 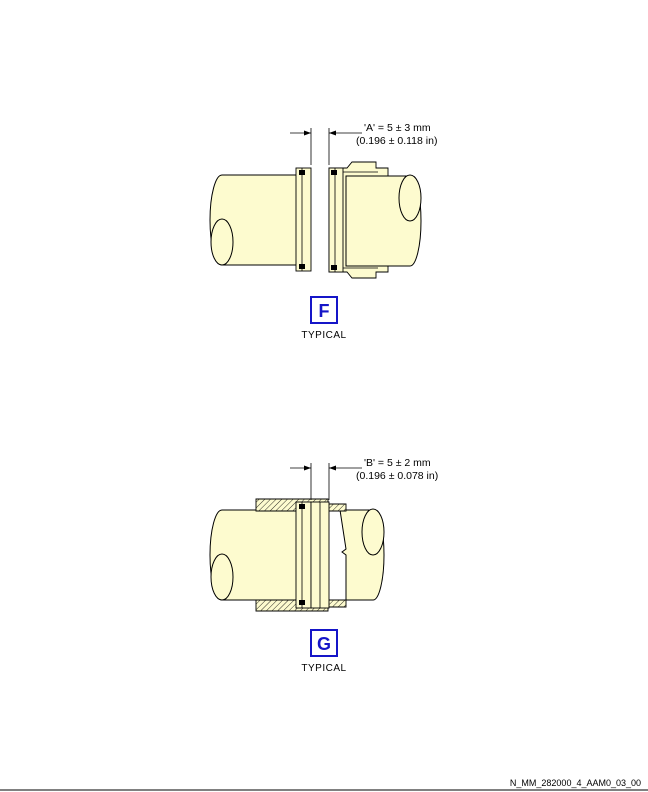 I want to click on view-g-letter: G, so click(x=324, y=644).